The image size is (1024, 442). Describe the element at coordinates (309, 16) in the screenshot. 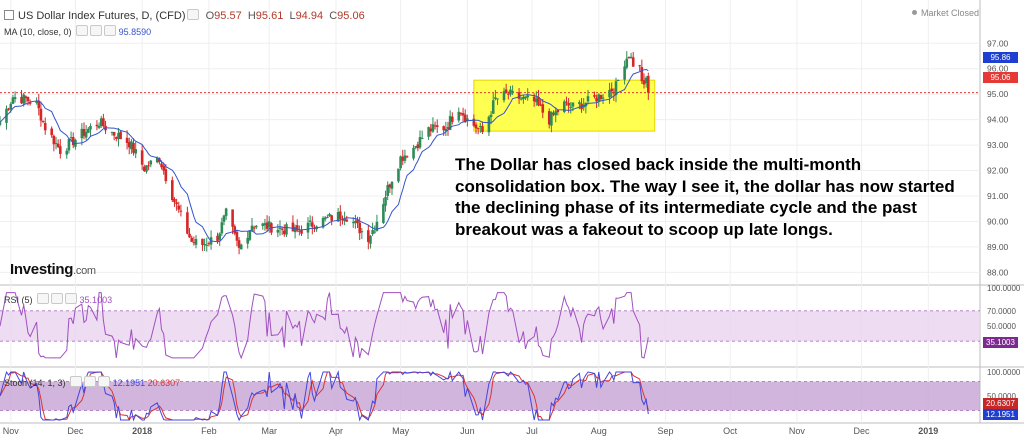

I see `low-value: 94.94` at that location.